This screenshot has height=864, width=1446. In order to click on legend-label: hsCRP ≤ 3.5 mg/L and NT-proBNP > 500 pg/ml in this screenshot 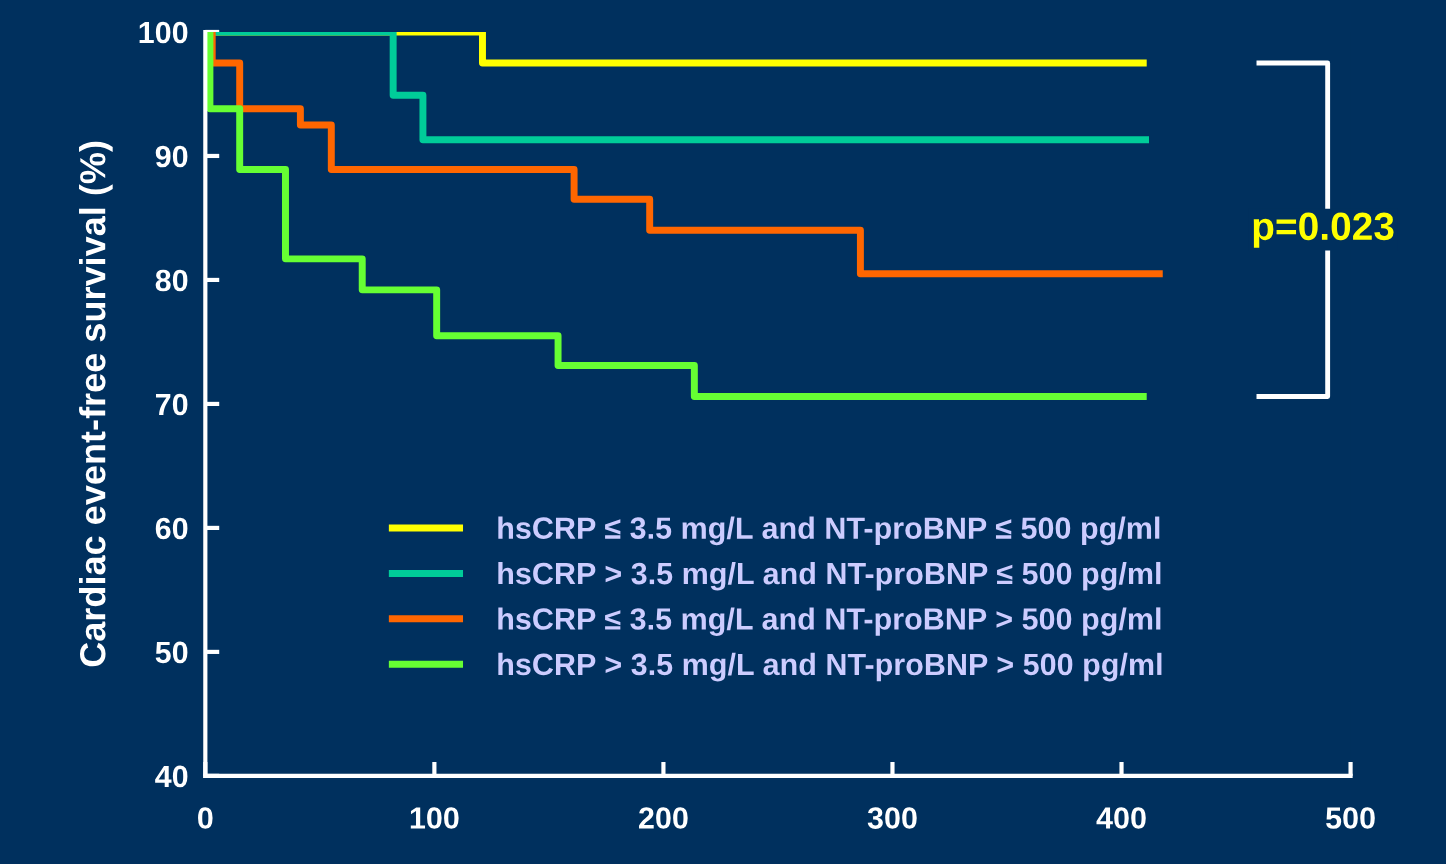, I will do `click(829, 621)`.